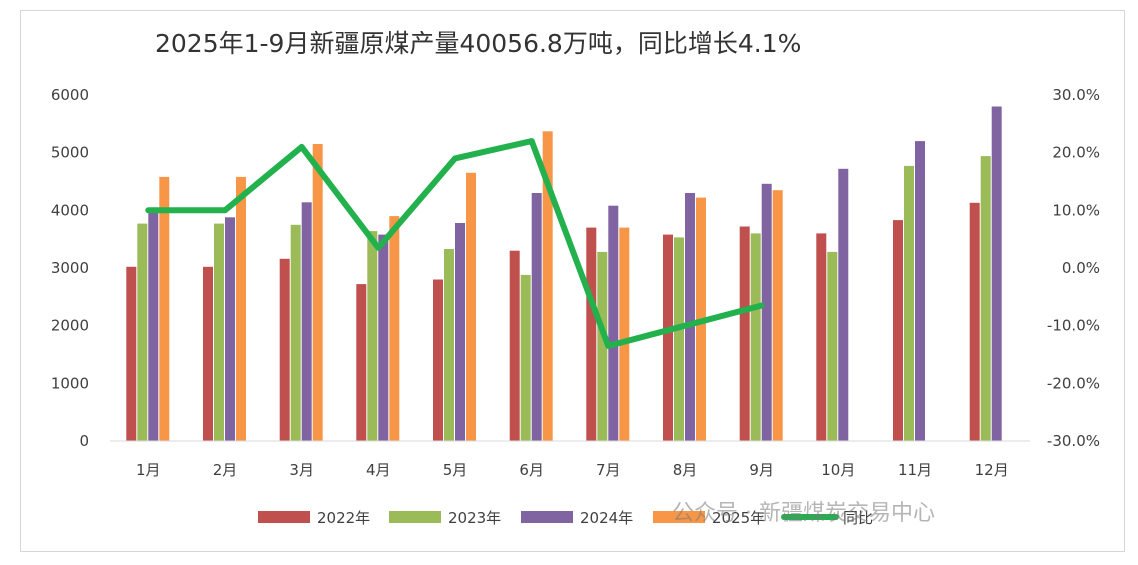 This screenshot has height=565, width=1138. Describe the element at coordinates (70, 210) in the screenshot. I see `left-tick-label: 4000` at that location.